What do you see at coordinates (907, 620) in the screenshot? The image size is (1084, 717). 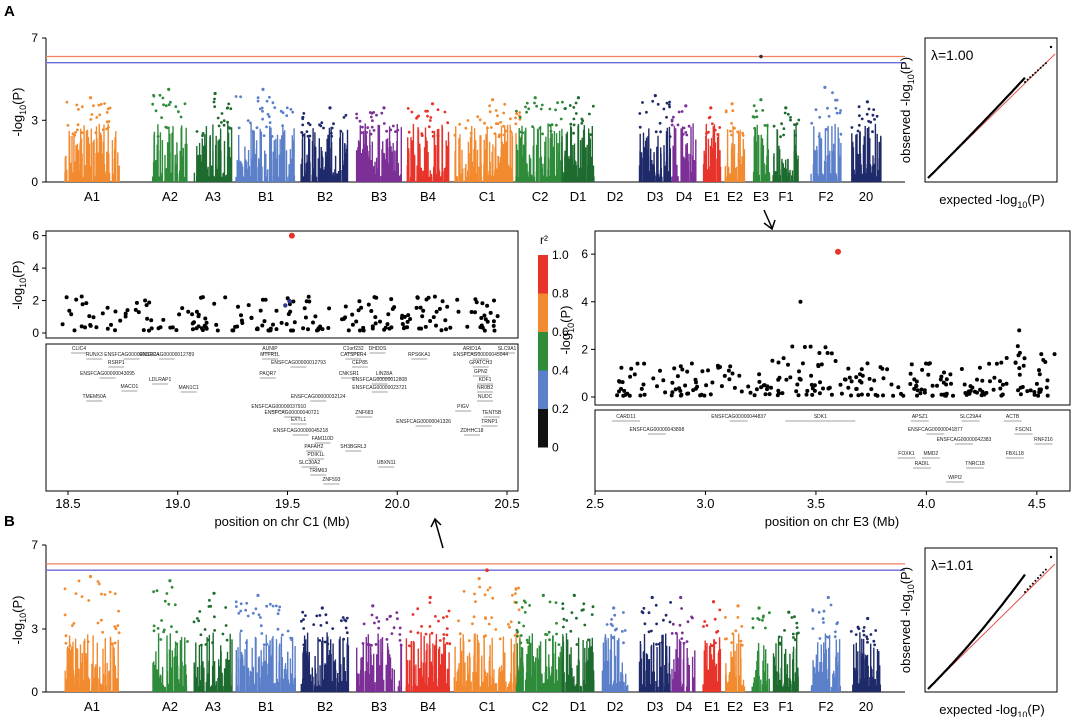 I see `qq-b-y-title: observed -log10(P)` at bounding box center [907, 620].